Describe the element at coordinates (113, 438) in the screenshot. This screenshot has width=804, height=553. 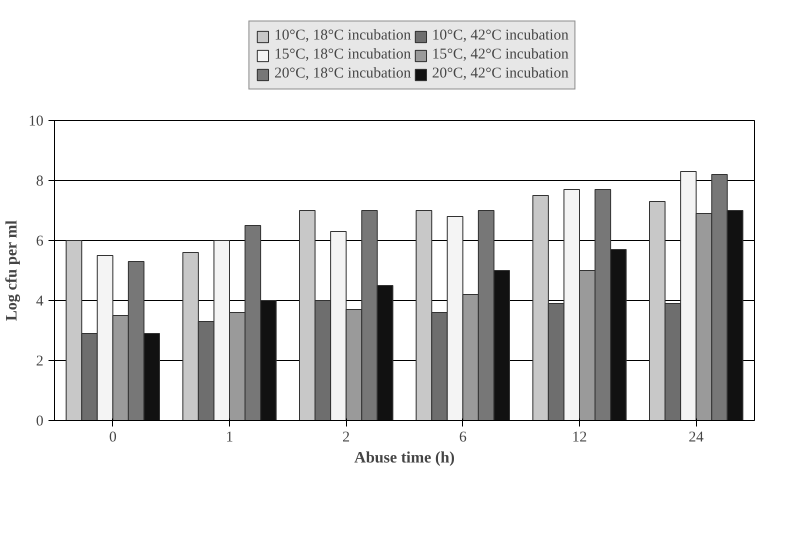
I see `x-tick-label: 0` at that location.